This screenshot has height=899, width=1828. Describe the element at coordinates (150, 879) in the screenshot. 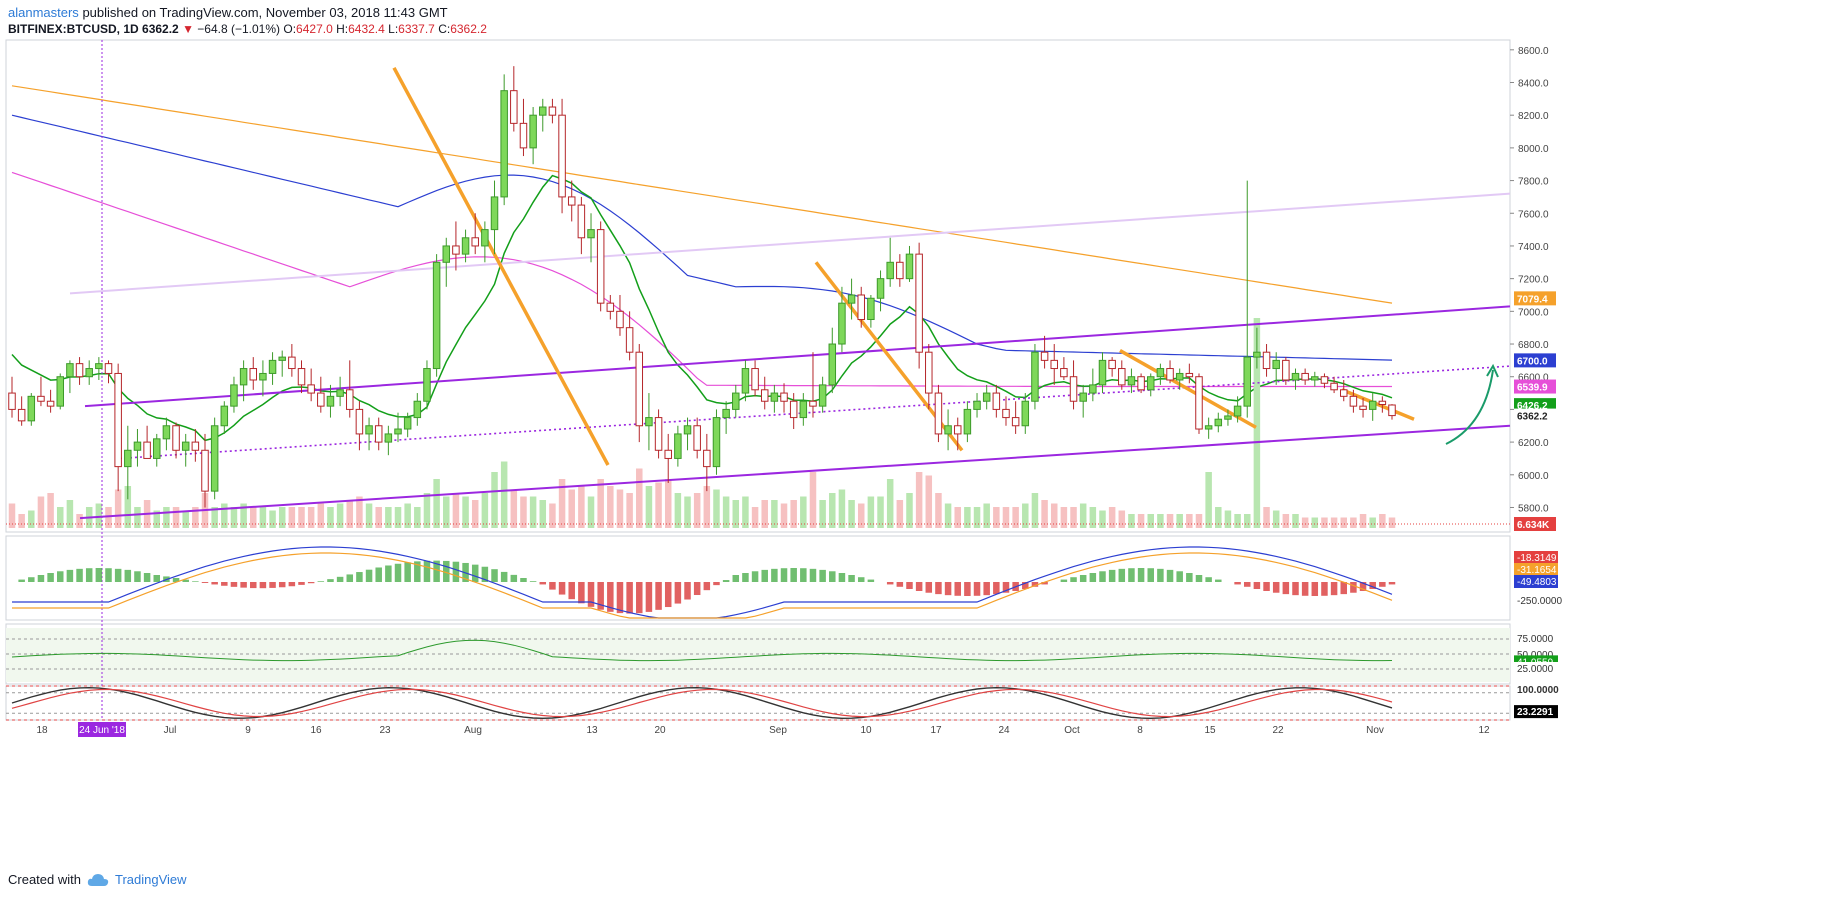

I see `tradingview-link: TradingView` at that location.